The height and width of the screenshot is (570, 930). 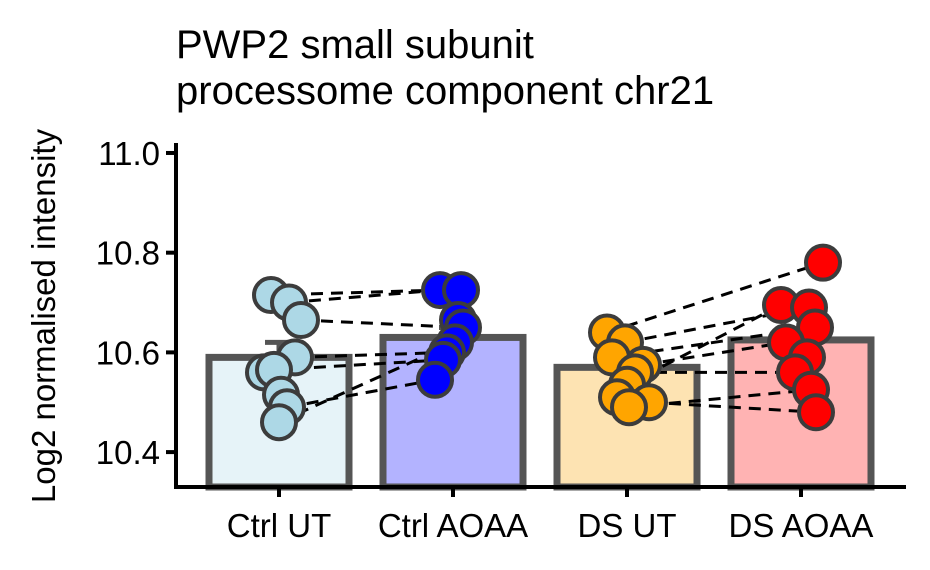 What do you see at coordinates (355, 45) in the screenshot?
I see `chart-title-line-1: PWP2 small subunit` at bounding box center [355, 45].